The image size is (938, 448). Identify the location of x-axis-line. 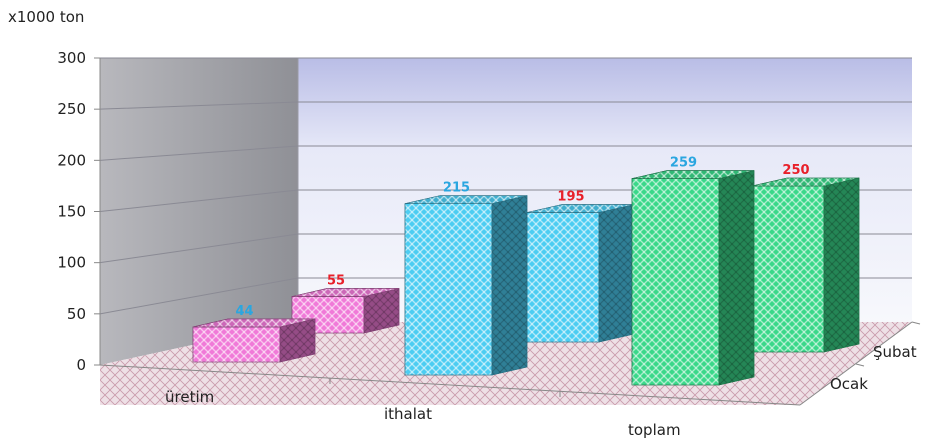
(450, 385).